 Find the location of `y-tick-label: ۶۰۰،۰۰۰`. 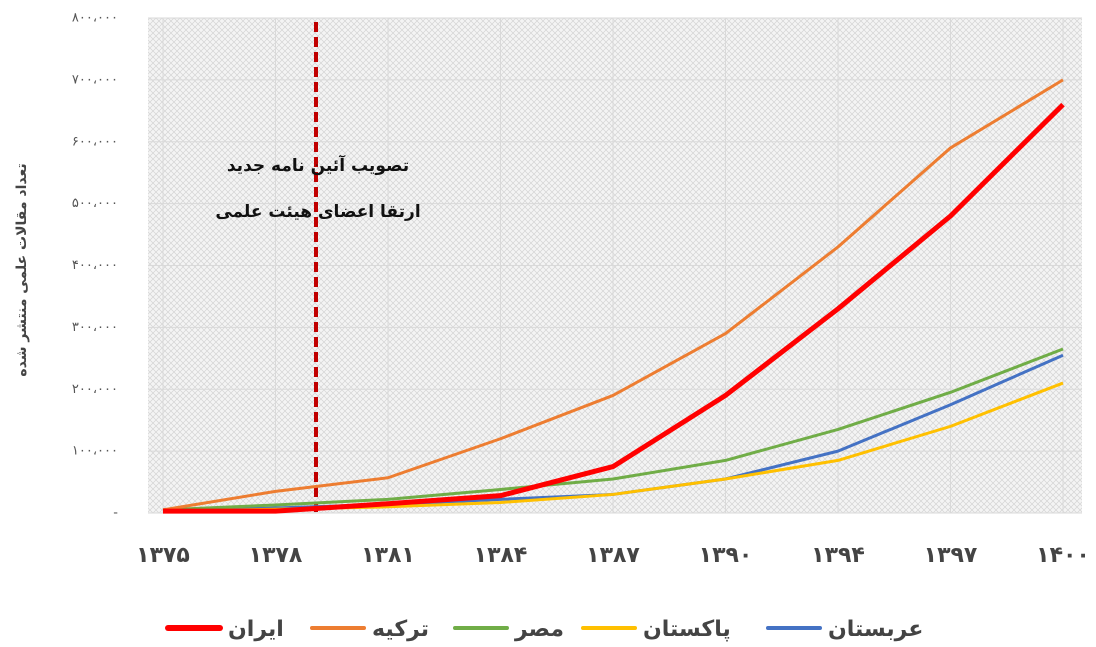

y-tick-label: ۶۰۰،۰۰۰ is located at coordinates (95, 141).